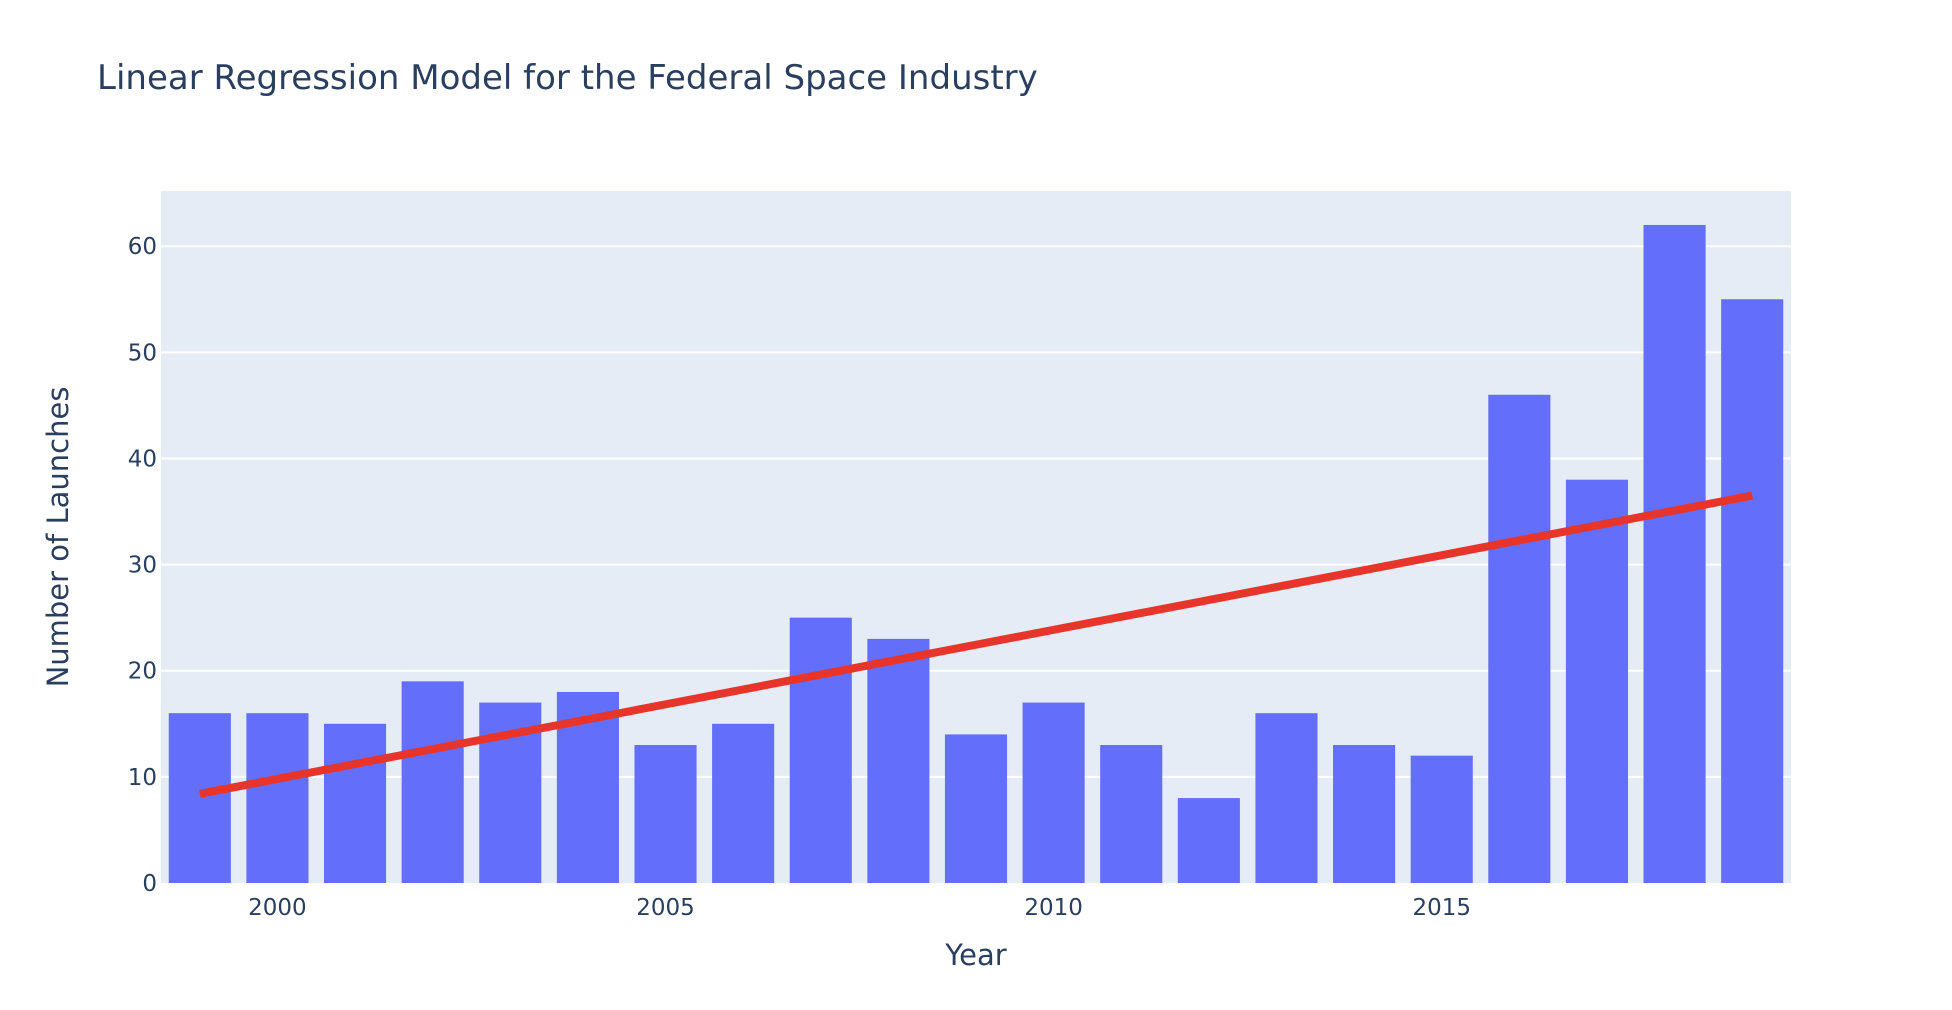 This screenshot has height=1010, width=1952. Describe the element at coordinates (975, 955) in the screenshot. I see `x-axis-title: Year` at that location.